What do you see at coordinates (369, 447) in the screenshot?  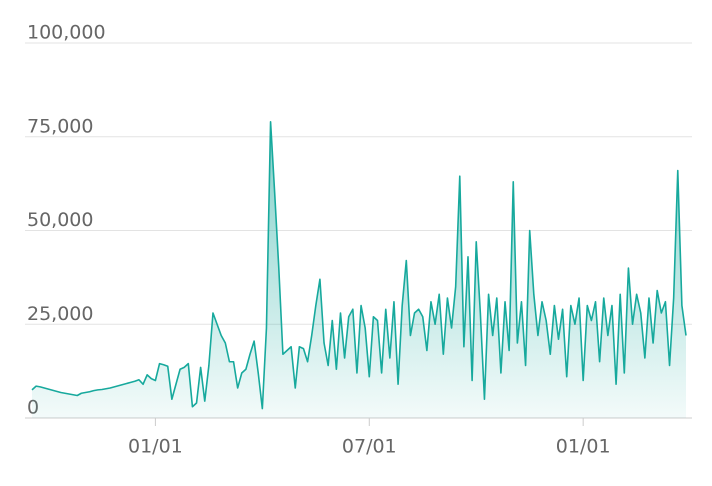 I see `x-tick-label: 07/01` at bounding box center [369, 447].